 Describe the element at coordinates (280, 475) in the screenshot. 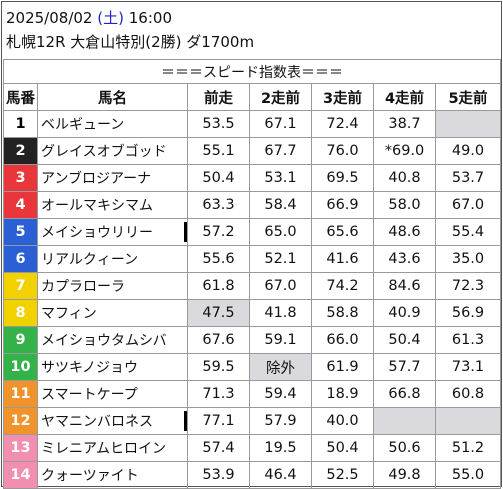

I see `speed-index-cell: 46.4` at that location.